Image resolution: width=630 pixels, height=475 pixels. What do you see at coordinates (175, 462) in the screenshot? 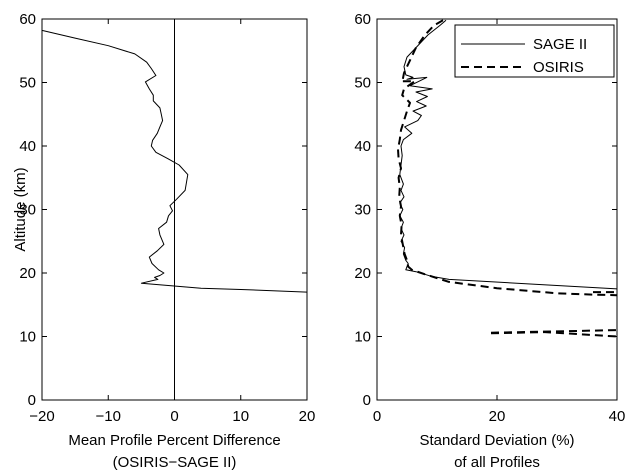
I see `left-x-axis-label-line-2: (OSIRIS−SAGE II)` at bounding box center [175, 462].